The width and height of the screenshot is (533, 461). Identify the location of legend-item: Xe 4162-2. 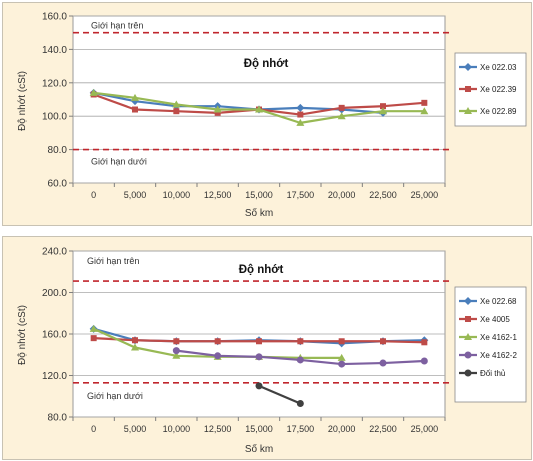
(488, 355).